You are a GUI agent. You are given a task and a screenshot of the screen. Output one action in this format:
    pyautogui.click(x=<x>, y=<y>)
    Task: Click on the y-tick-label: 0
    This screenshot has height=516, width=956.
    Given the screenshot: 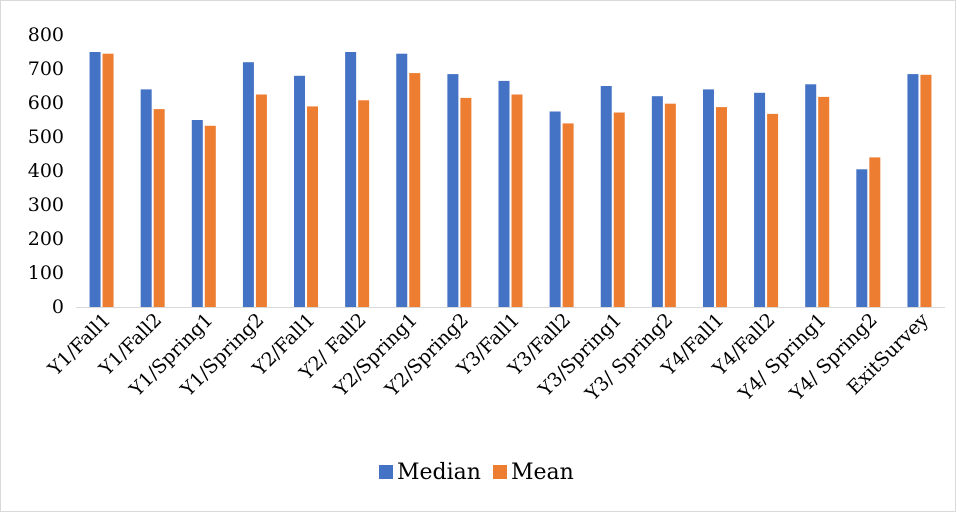 What is the action you would take?
    pyautogui.click(x=58, y=307)
    